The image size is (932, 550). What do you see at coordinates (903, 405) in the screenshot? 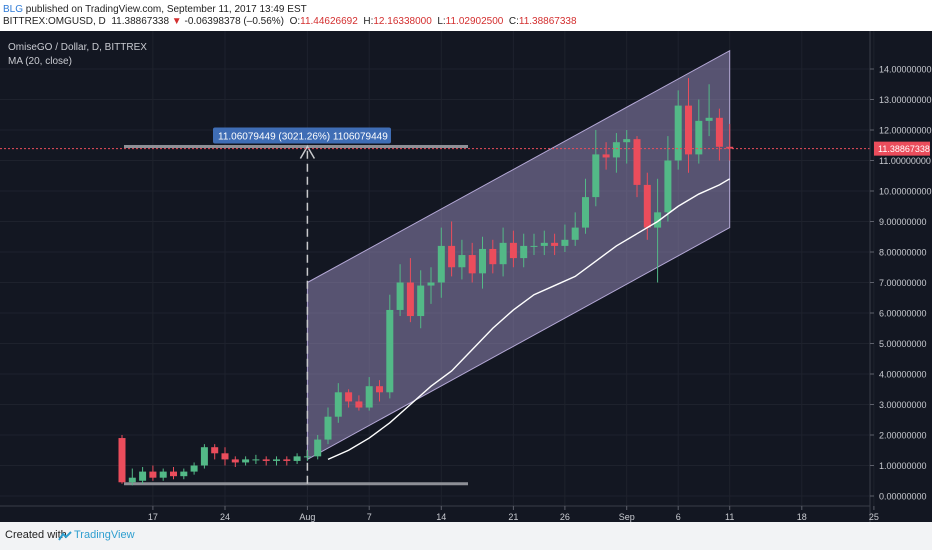
I see `y-tick-label: 3.00000000` at bounding box center [903, 405].